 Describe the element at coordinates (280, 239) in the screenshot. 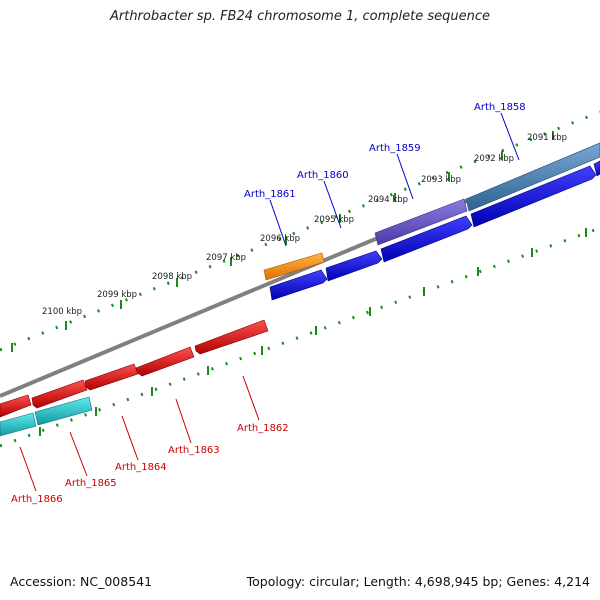

I see `kbp-label: 2096 kbp` at that location.